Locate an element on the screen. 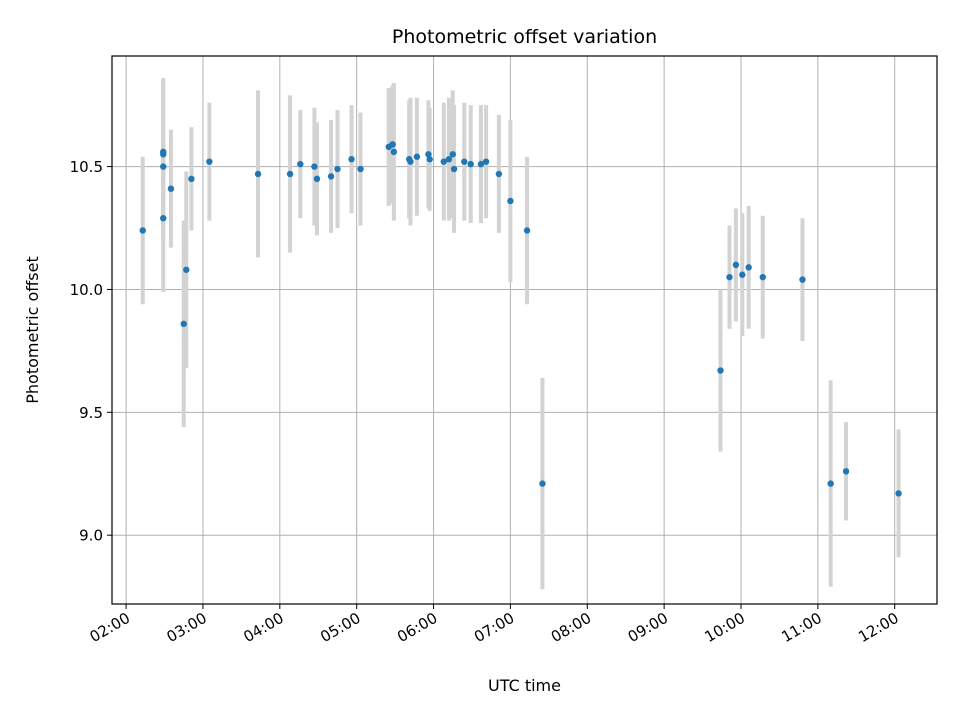 The height and width of the screenshot is (720, 960). y-tick-label: 9.0 is located at coordinates (91, 536).